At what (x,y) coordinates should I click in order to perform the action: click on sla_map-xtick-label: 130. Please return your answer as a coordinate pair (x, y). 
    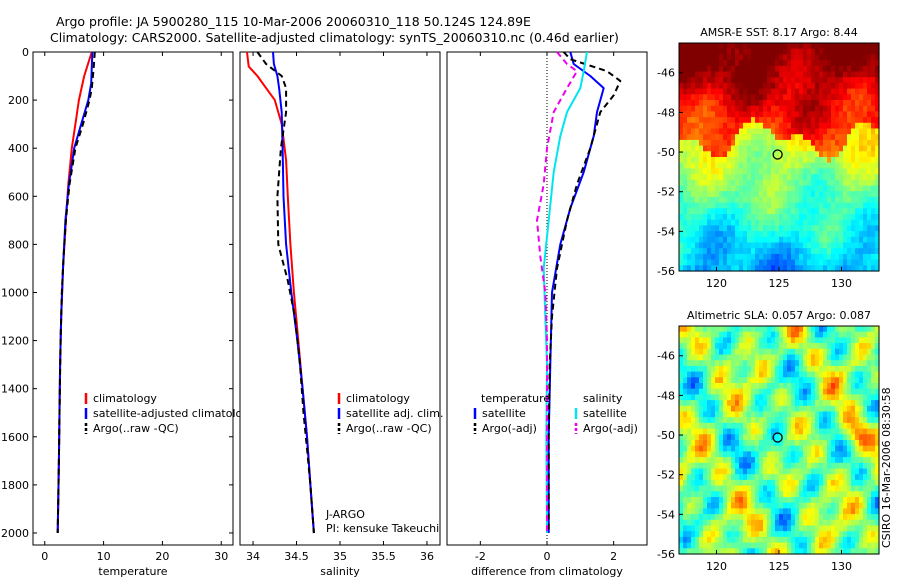
    Looking at the image, I should click on (841, 566).